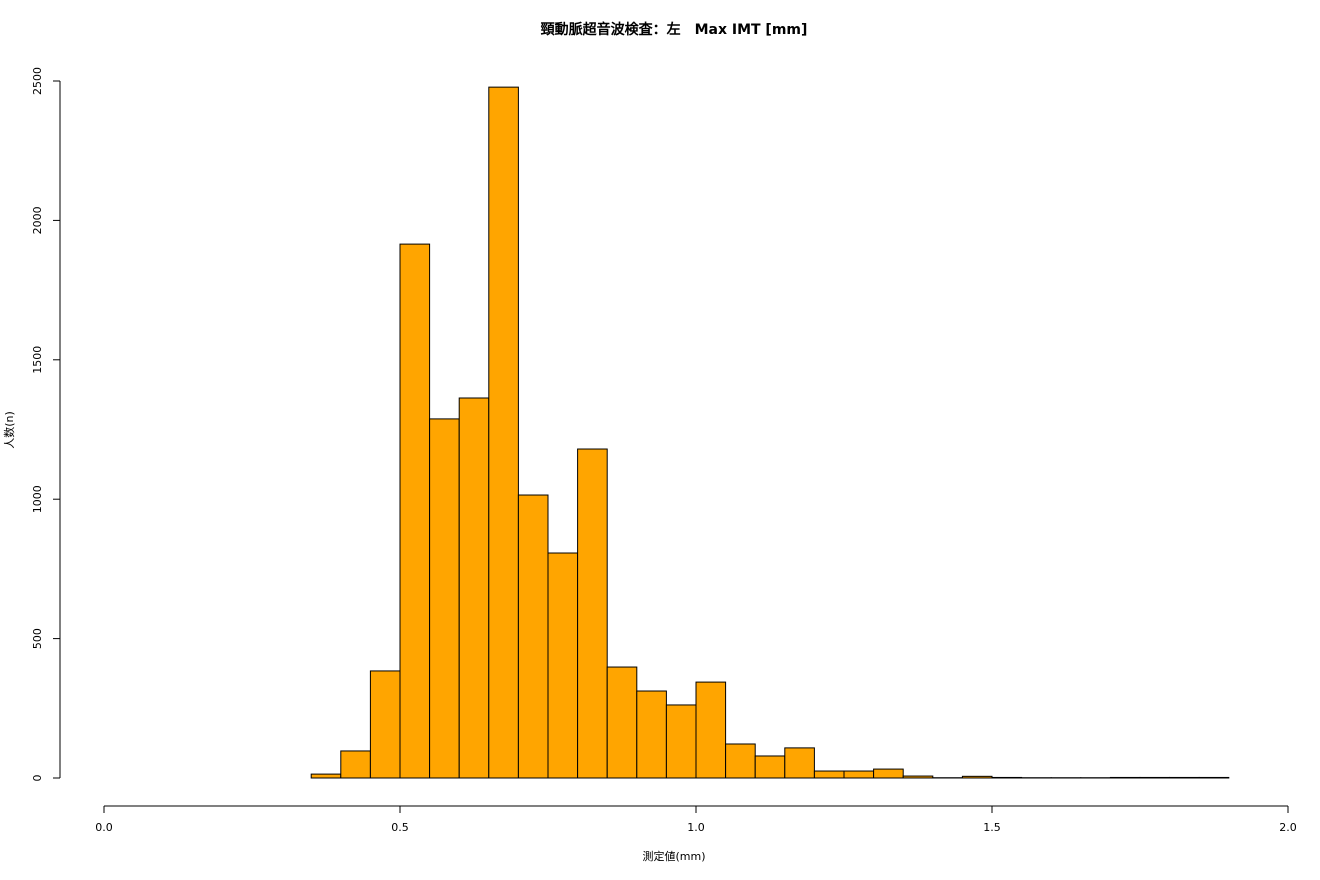 This screenshot has width=1320, height=880. I want to click on y-tick-label: 0, so click(37, 778).